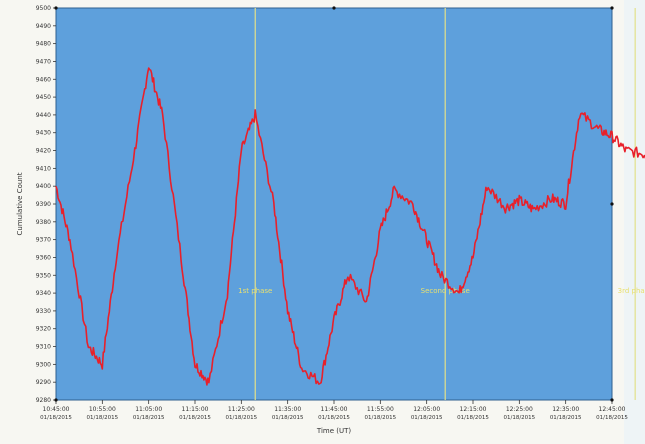 The width and height of the screenshot is (645, 444). What do you see at coordinates (43, 382) in the screenshot?
I see `y-tick-label: 9290` at bounding box center [43, 382].